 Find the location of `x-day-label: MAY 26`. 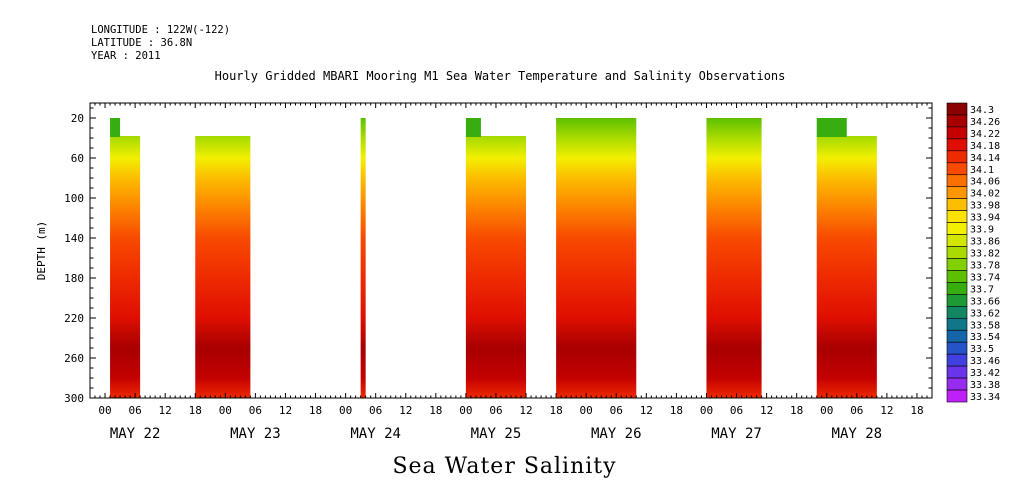

x-day-label: MAY 26 is located at coordinates (616, 434).